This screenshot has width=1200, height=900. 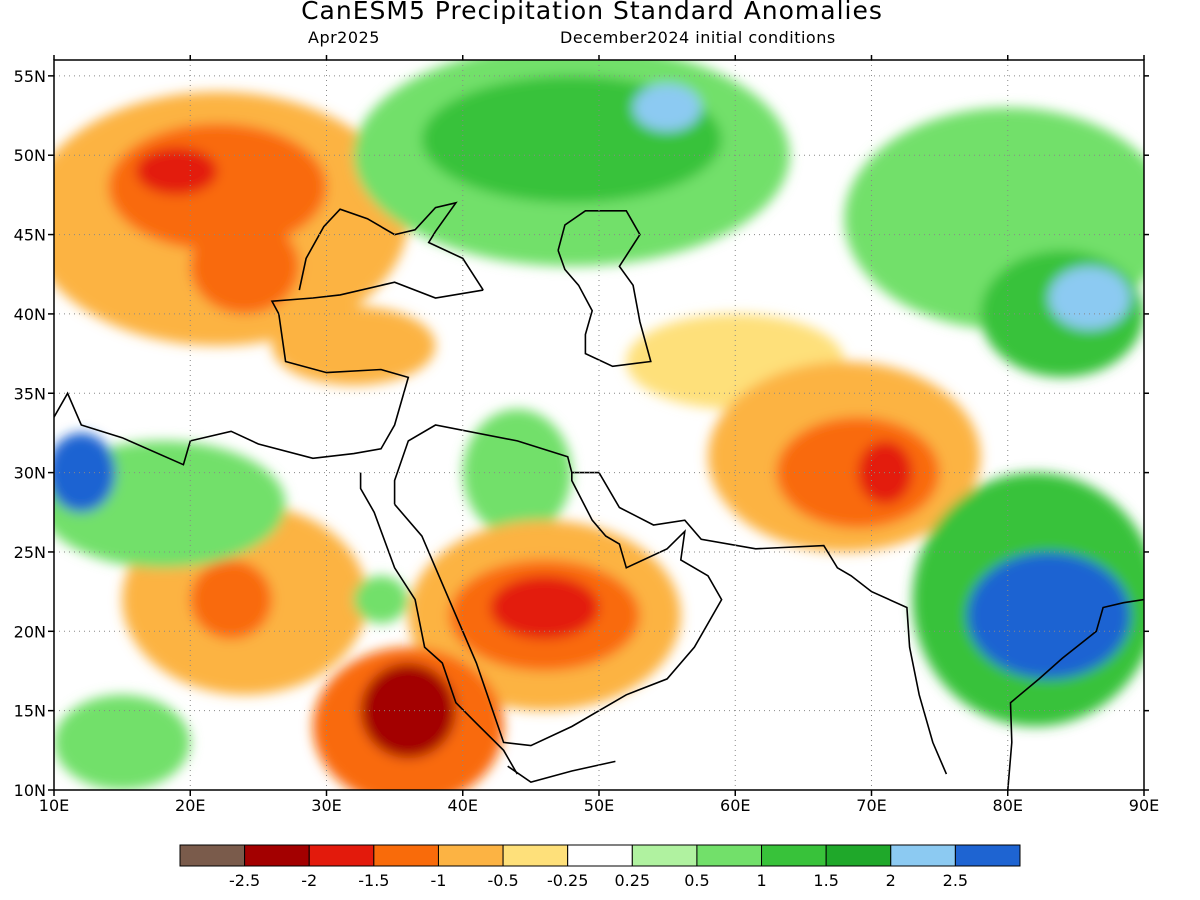 I want to click on region-hungary-core, so click(x=176, y=171).